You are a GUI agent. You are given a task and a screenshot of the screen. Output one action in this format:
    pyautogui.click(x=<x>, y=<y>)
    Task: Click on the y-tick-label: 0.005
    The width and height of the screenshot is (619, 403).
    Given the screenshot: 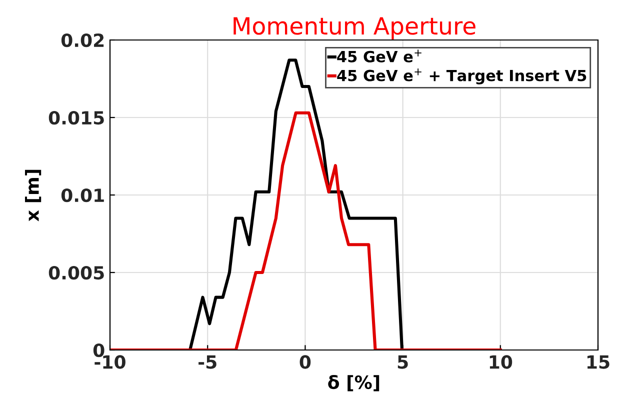 What is the action you would take?
    pyautogui.click(x=76, y=273)
    